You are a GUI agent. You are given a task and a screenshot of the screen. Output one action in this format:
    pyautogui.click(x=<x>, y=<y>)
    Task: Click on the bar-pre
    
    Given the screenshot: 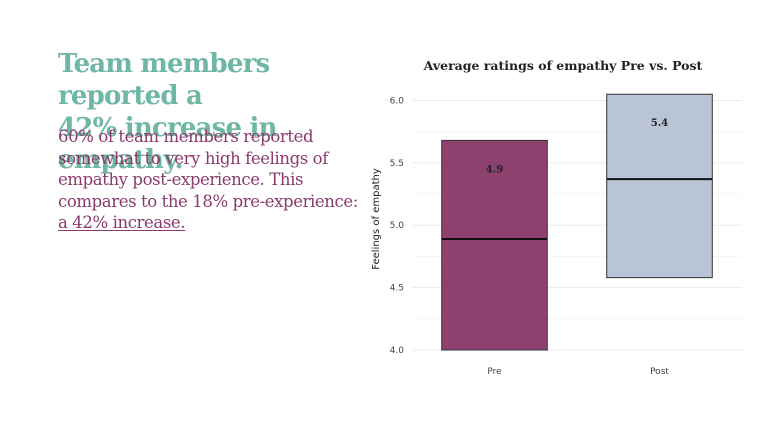 What is the action you would take?
    pyautogui.click(x=494, y=245)
    